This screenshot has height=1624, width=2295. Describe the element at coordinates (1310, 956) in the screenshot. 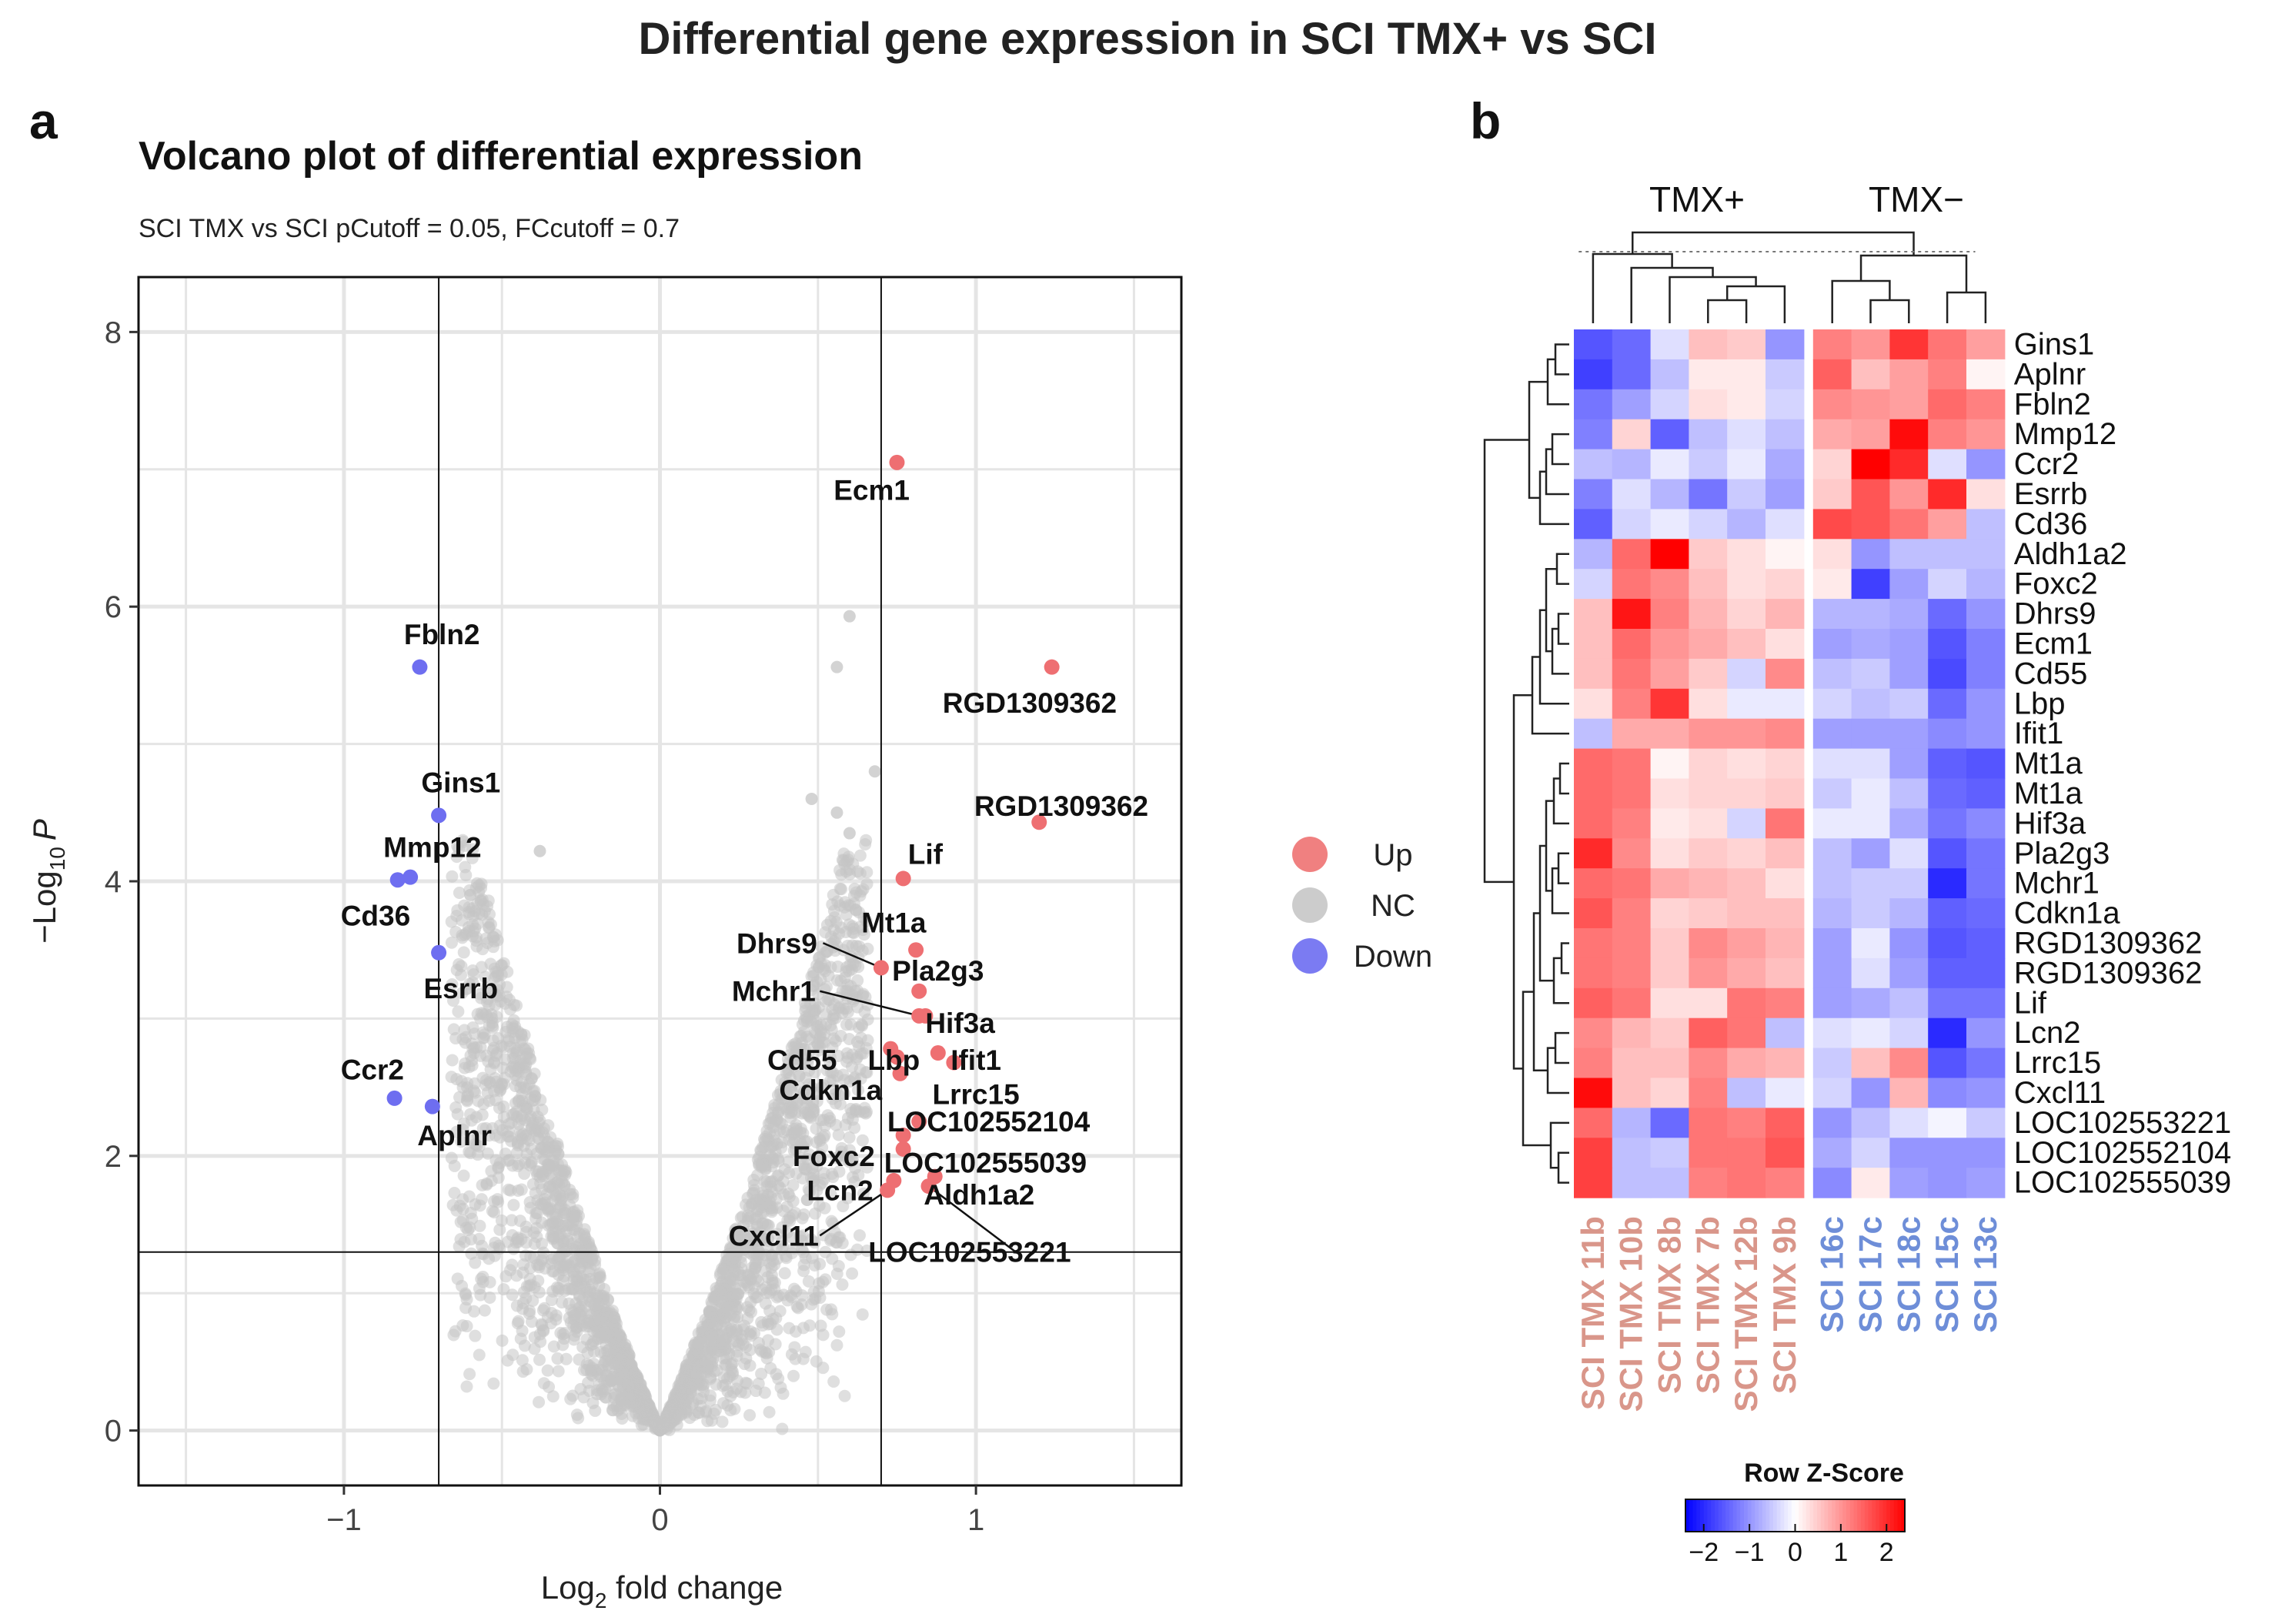

I see `legend-down-marker` at that location.